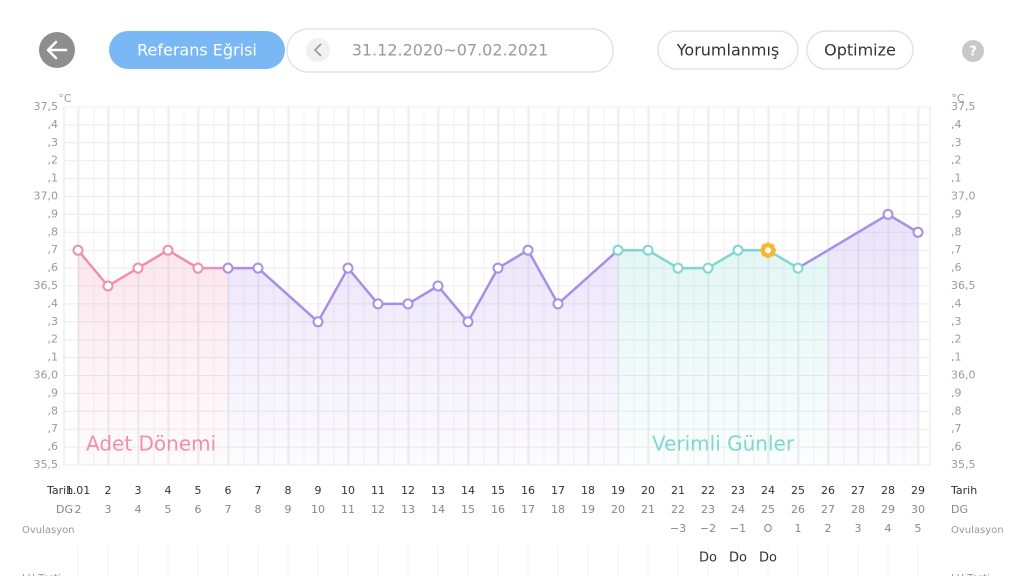 Image resolution: width=1024 pixels, height=576 pixels. What do you see at coordinates (198, 490) in the screenshot?
I see `date-label: 5` at bounding box center [198, 490].